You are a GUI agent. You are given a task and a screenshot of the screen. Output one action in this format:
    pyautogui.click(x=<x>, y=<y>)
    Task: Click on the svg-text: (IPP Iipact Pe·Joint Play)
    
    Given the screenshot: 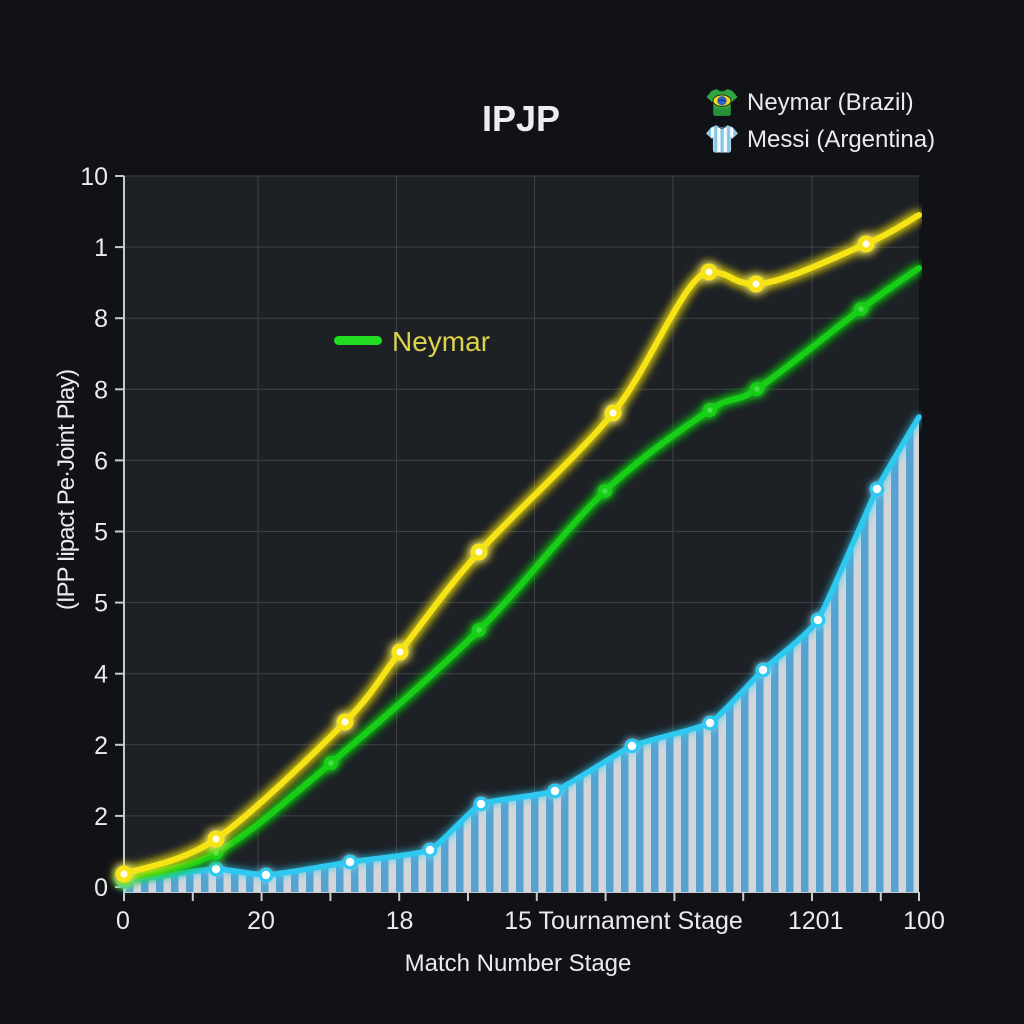 What is the action you would take?
    pyautogui.click(x=66, y=490)
    